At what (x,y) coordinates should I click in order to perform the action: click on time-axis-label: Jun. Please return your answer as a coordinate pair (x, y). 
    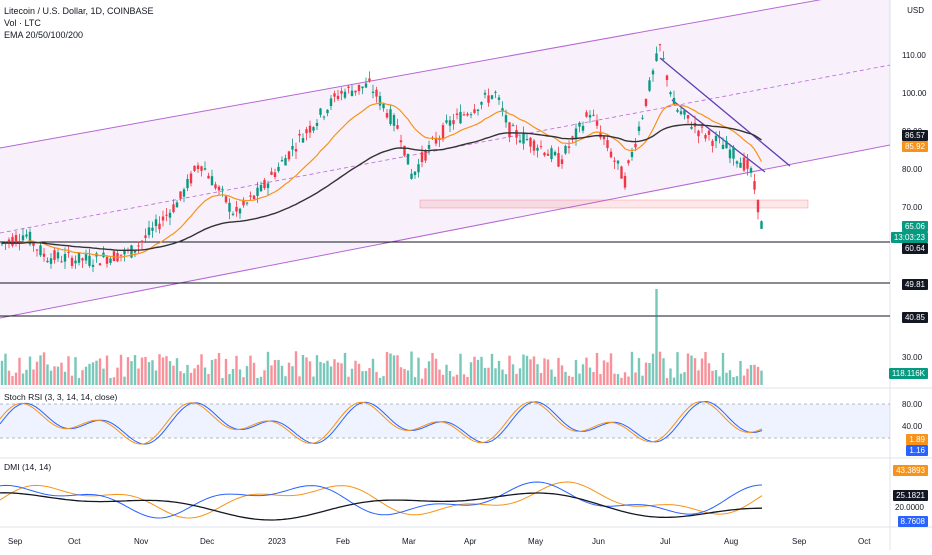
    Looking at the image, I should click on (598, 541).